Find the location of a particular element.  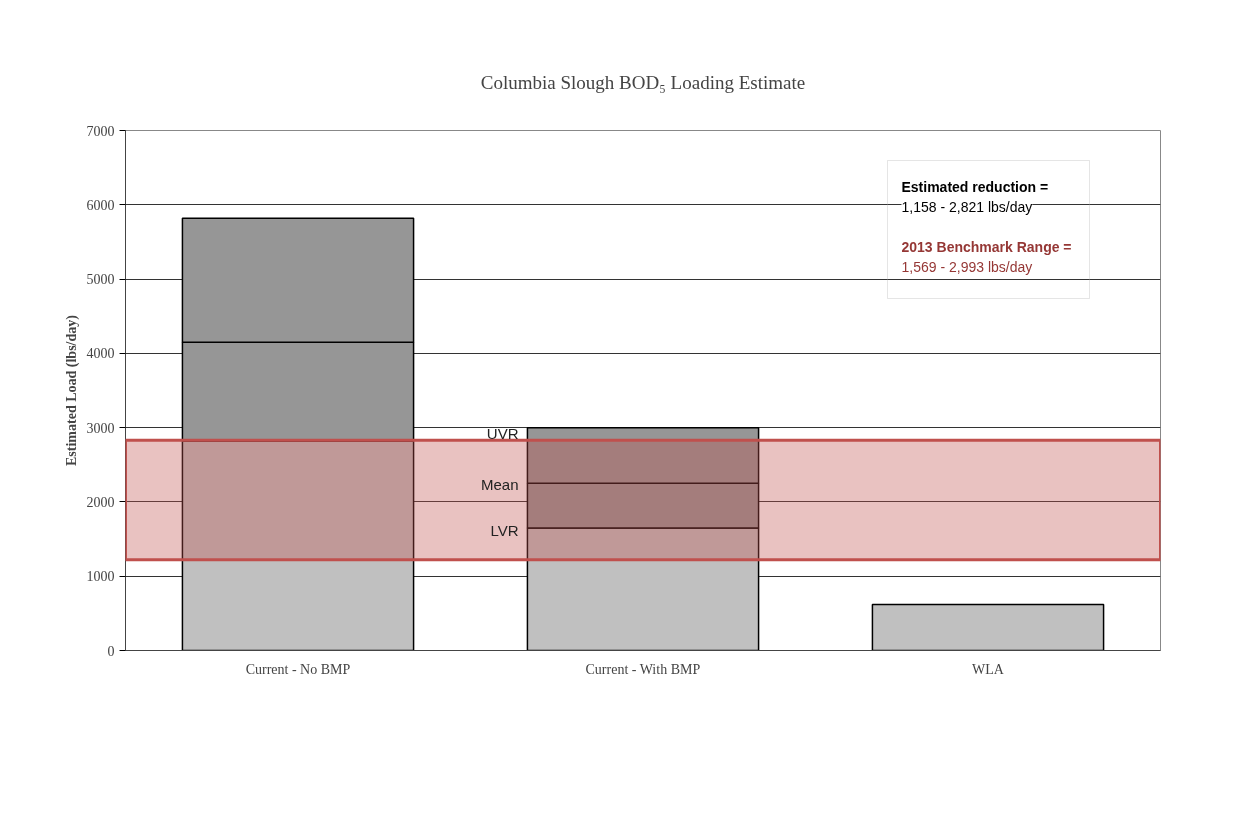

y-tick-label: 3000 is located at coordinates (100, 428).